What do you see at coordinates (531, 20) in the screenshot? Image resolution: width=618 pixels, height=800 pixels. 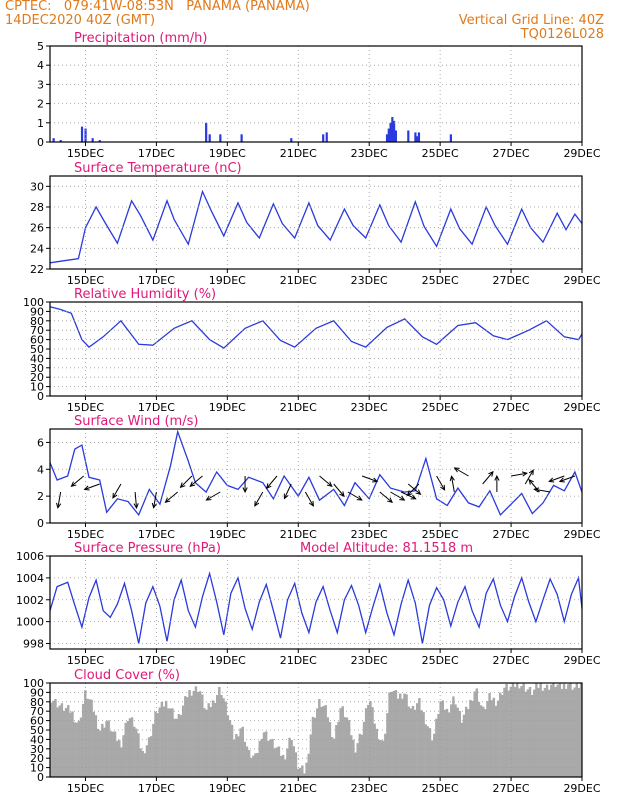 I see `header-vertical-grid: Vertical Grid Line: 40Z` at bounding box center [531, 20].